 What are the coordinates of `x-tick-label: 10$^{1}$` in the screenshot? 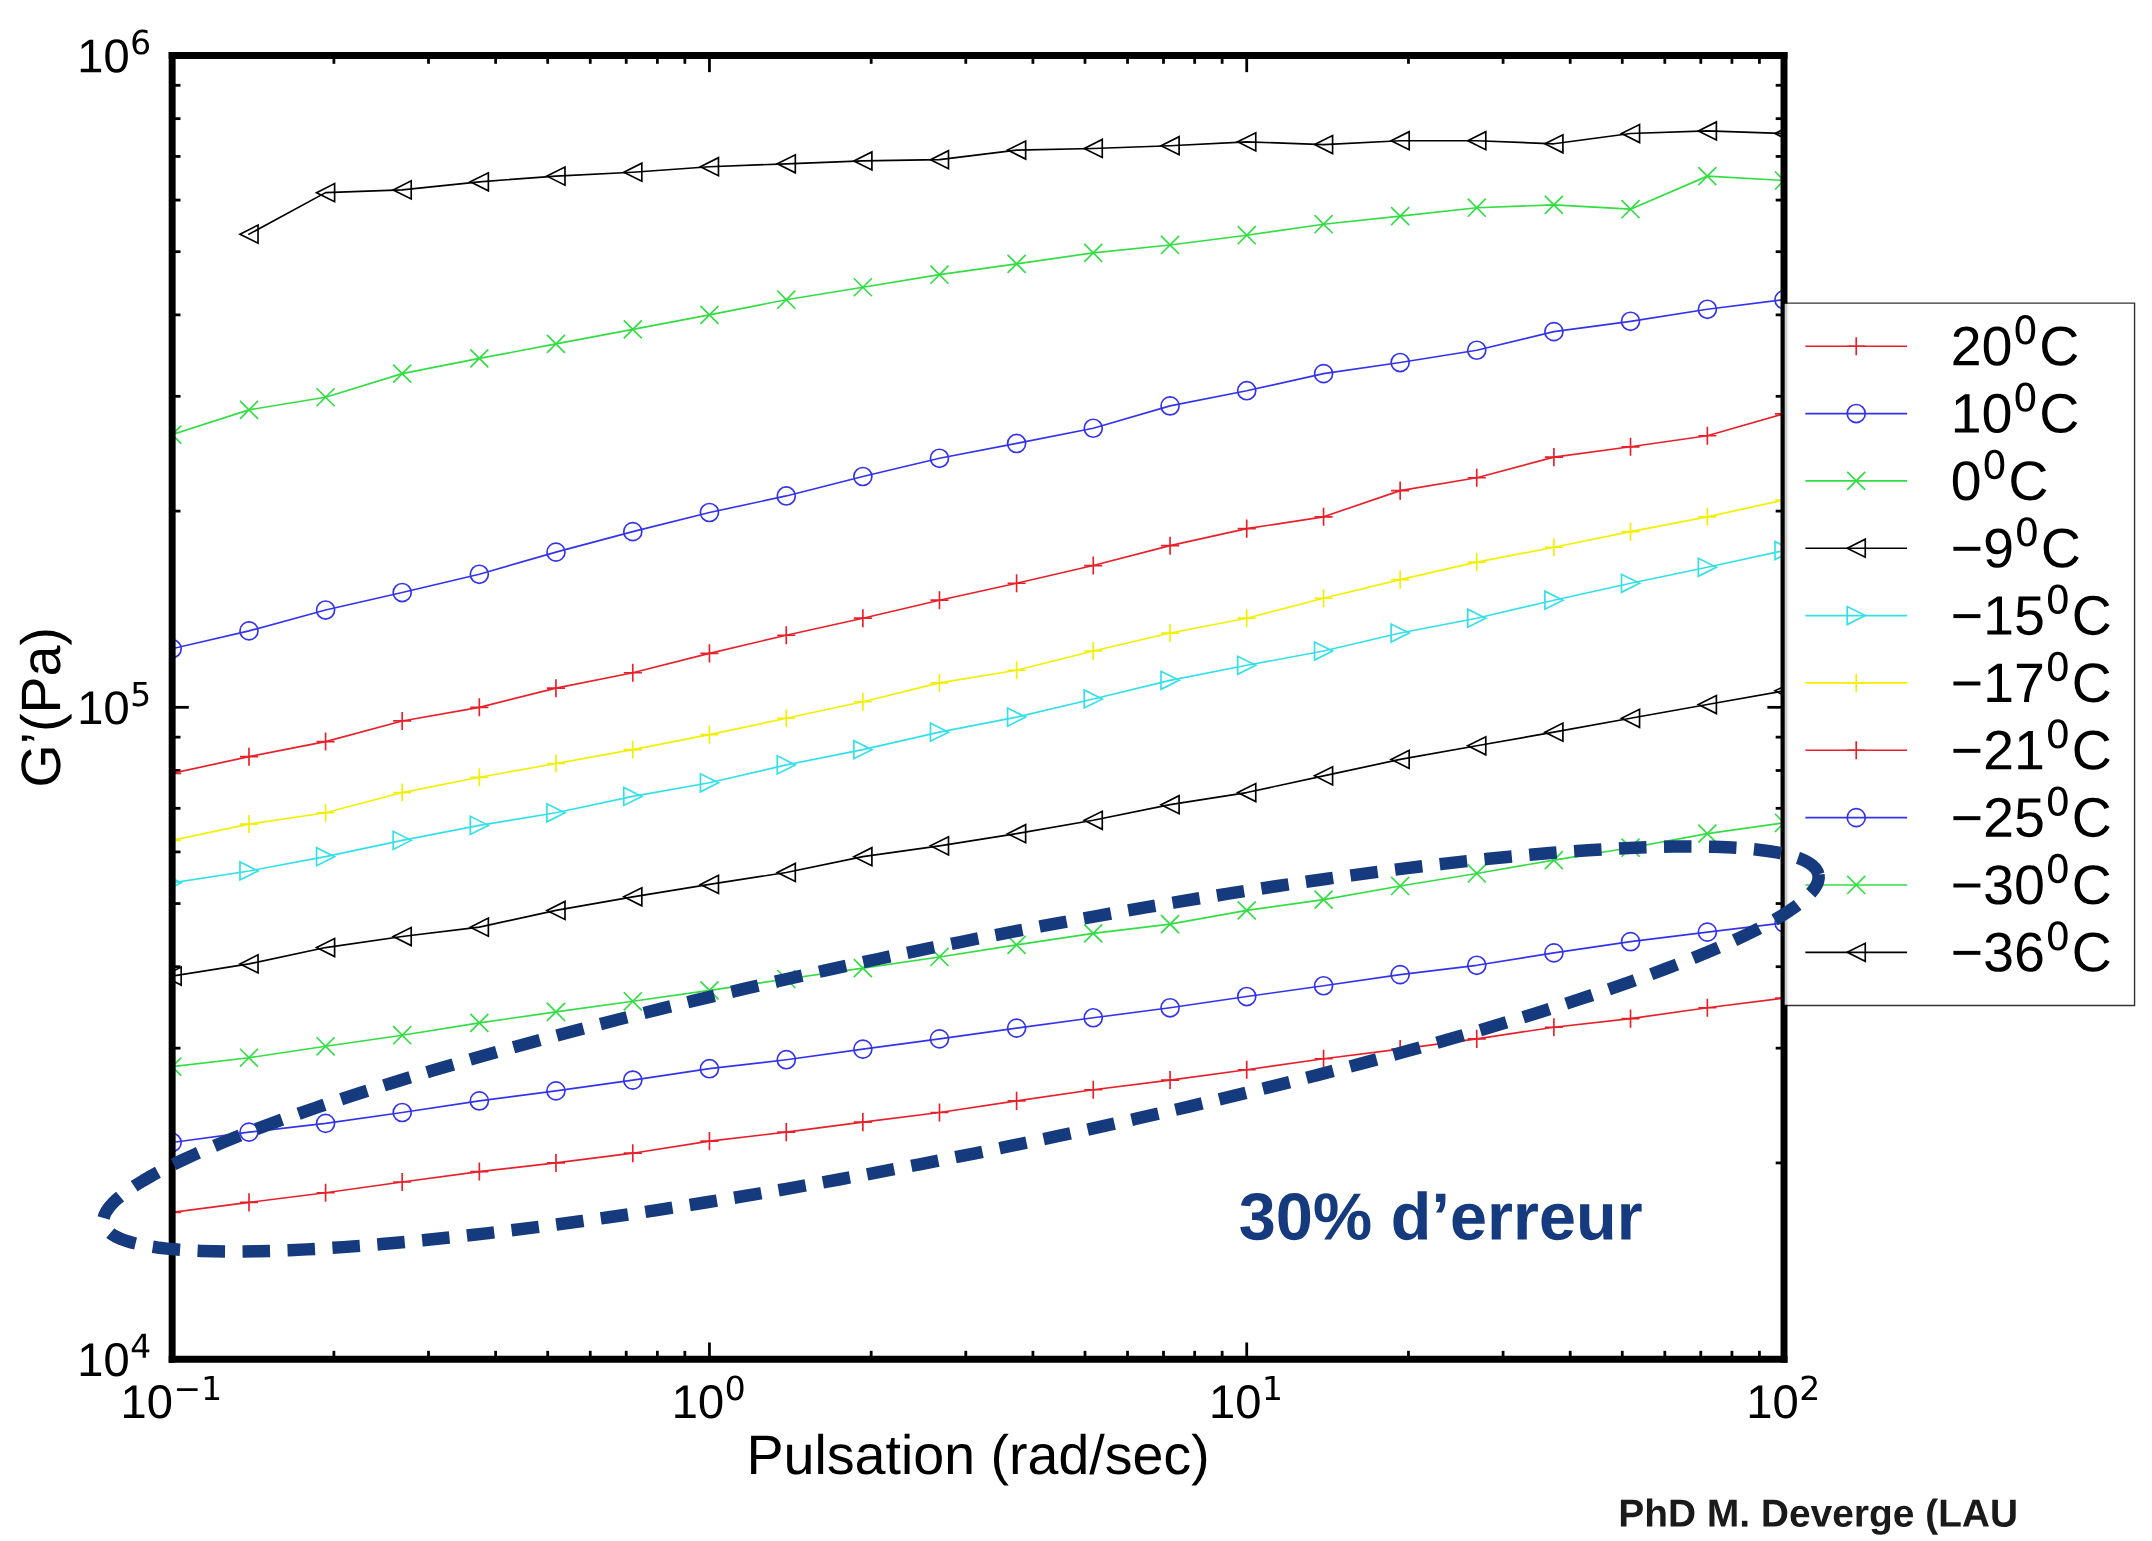 It's located at (1246, 1397).